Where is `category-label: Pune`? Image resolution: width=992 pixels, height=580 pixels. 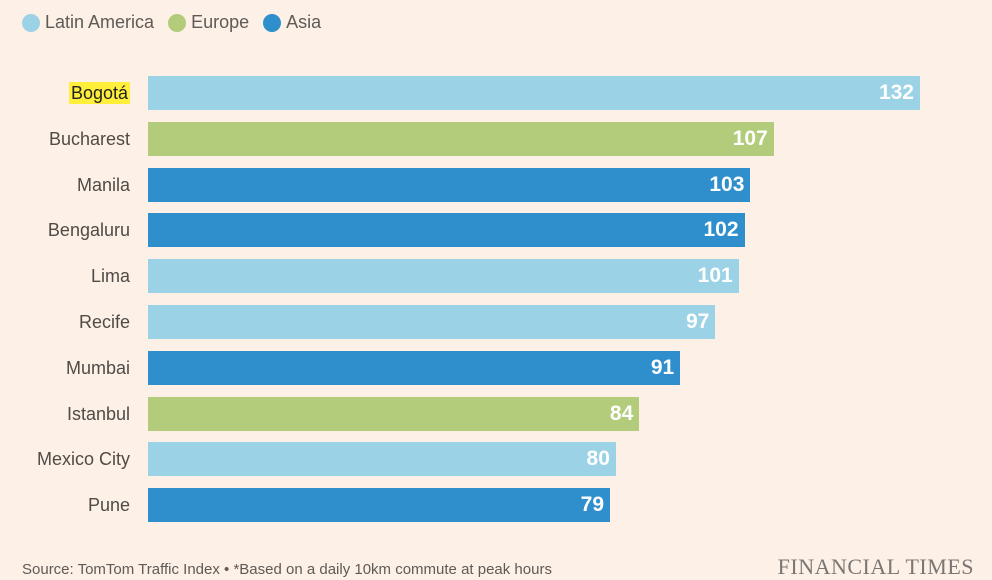 category-label: Pune is located at coordinates (108, 505).